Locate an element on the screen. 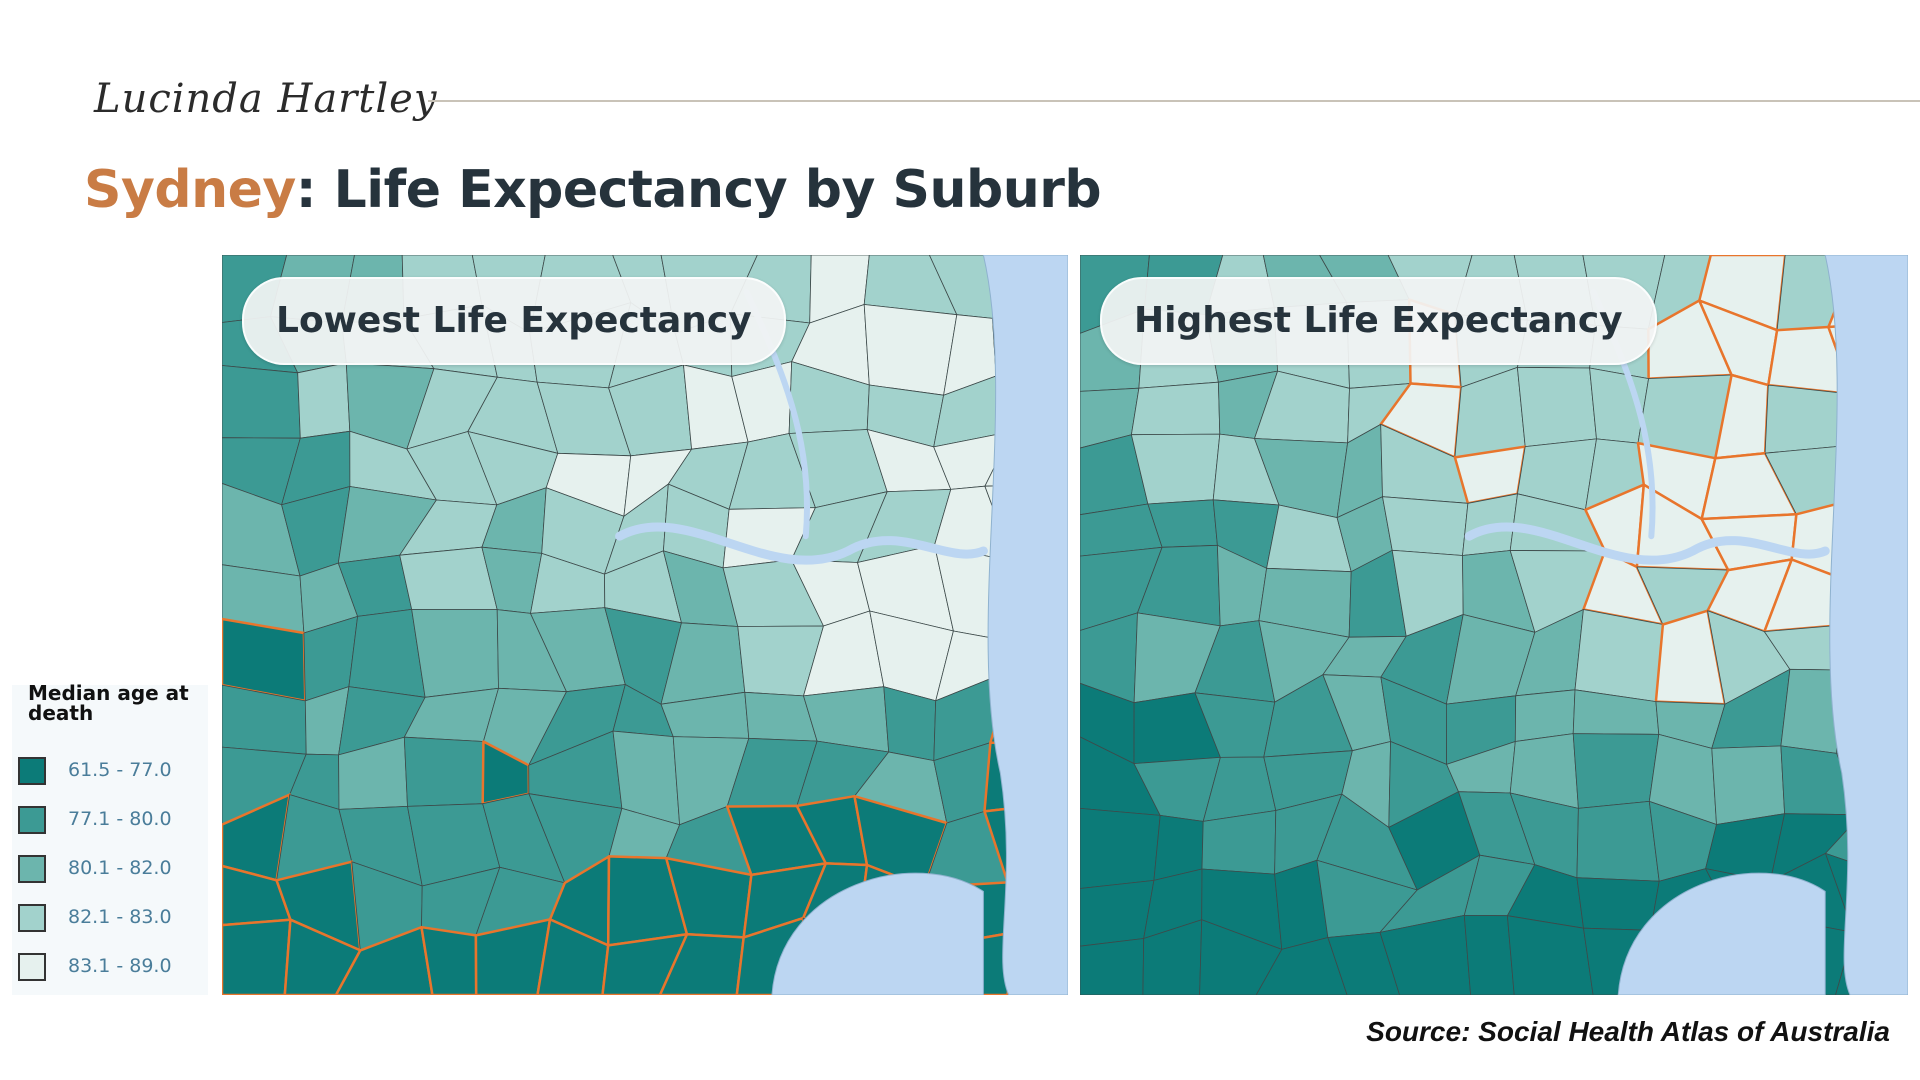  legend-item: 80.1 - 82.0 is located at coordinates (113, 870).